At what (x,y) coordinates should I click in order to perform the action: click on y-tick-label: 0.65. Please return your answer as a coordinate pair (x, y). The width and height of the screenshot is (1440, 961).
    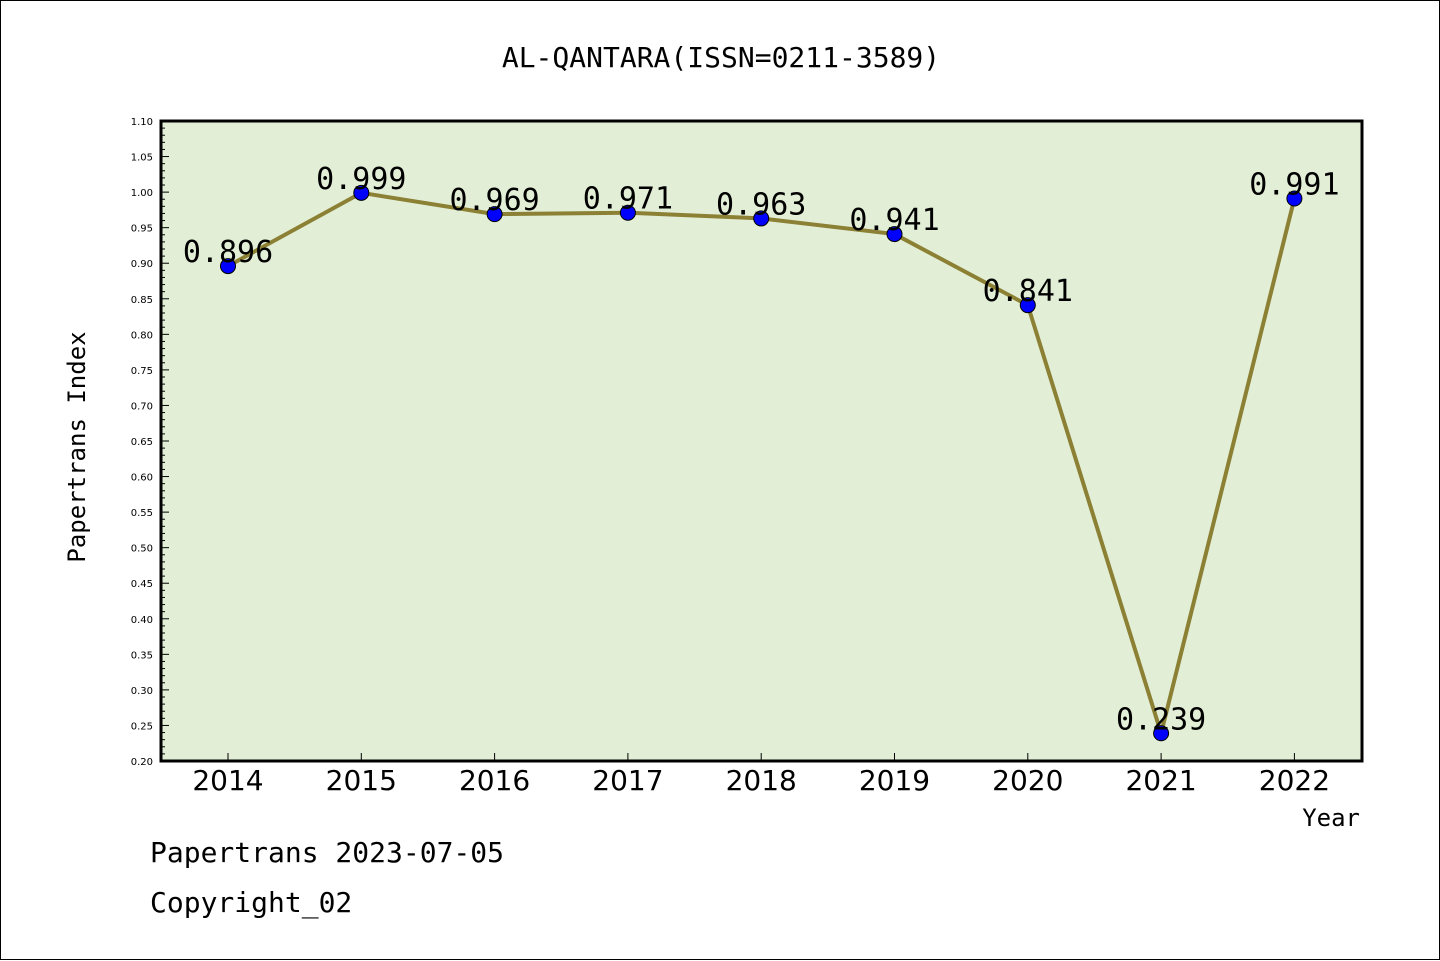
    Looking at the image, I should click on (142, 442).